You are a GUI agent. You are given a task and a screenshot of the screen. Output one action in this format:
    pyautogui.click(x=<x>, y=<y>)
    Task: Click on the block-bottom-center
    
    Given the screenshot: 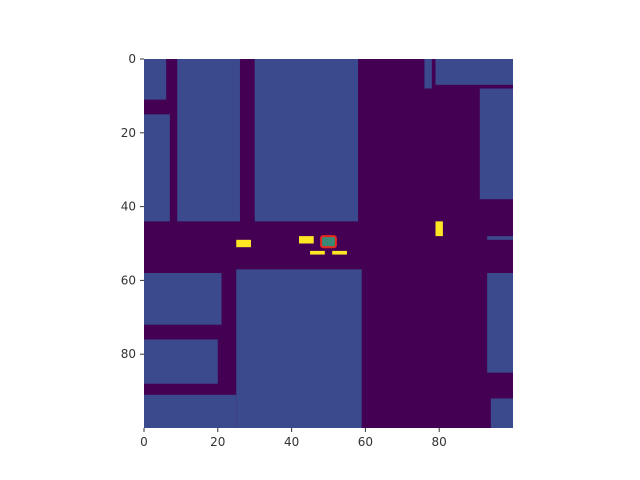 What is the action you would take?
    pyautogui.click(x=299, y=348)
    